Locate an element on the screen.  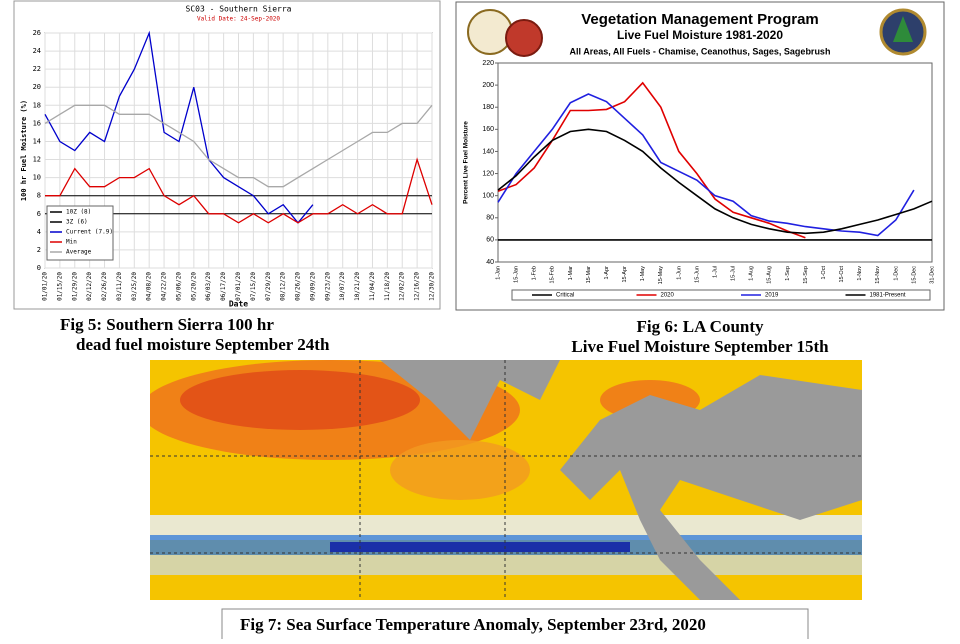
y-tick-label: 180 is located at coordinates (488, 107).